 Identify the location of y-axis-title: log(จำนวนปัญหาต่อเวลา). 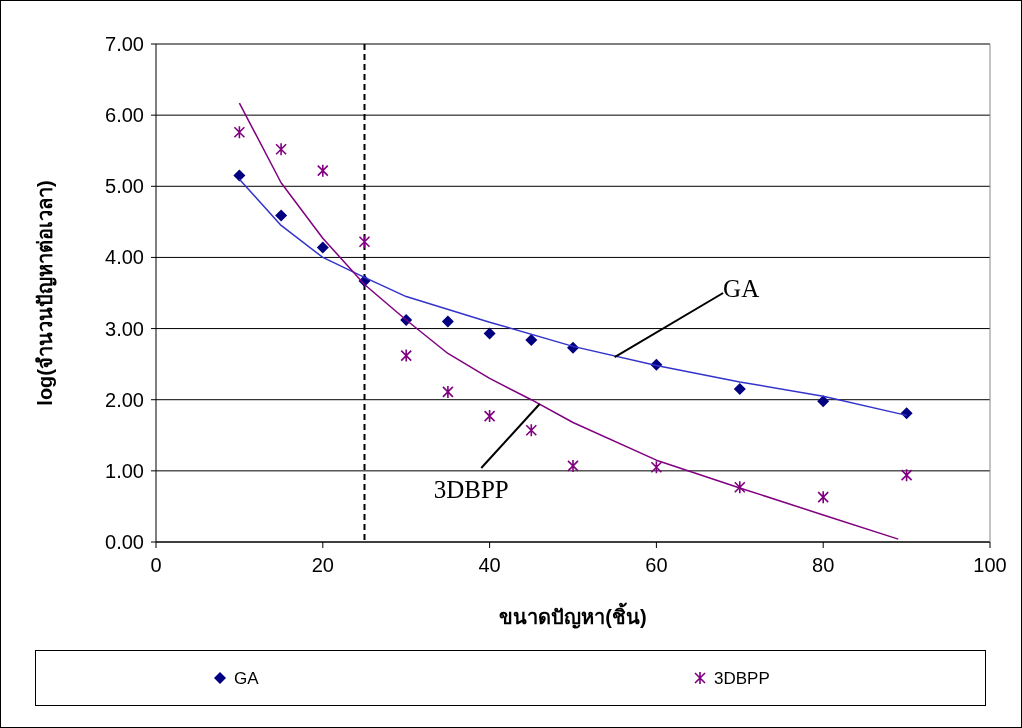
(45, 293).